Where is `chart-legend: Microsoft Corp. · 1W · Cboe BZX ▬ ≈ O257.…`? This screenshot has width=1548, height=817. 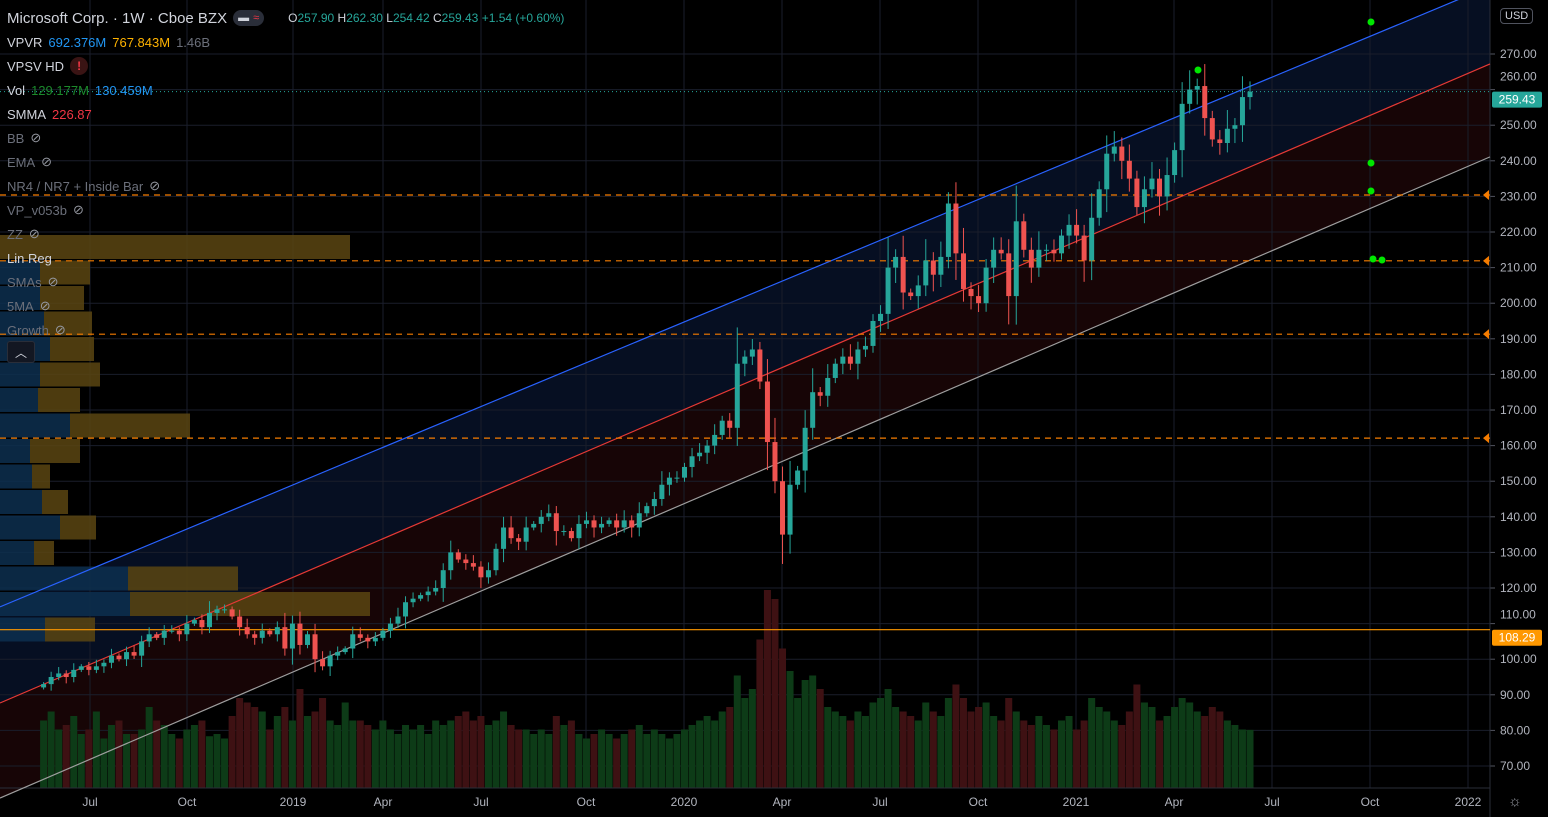
chart-legend: Microsoft Corp. · 1W · Cboe BZX ▬ ≈ O257.… is located at coordinates (285, 174).